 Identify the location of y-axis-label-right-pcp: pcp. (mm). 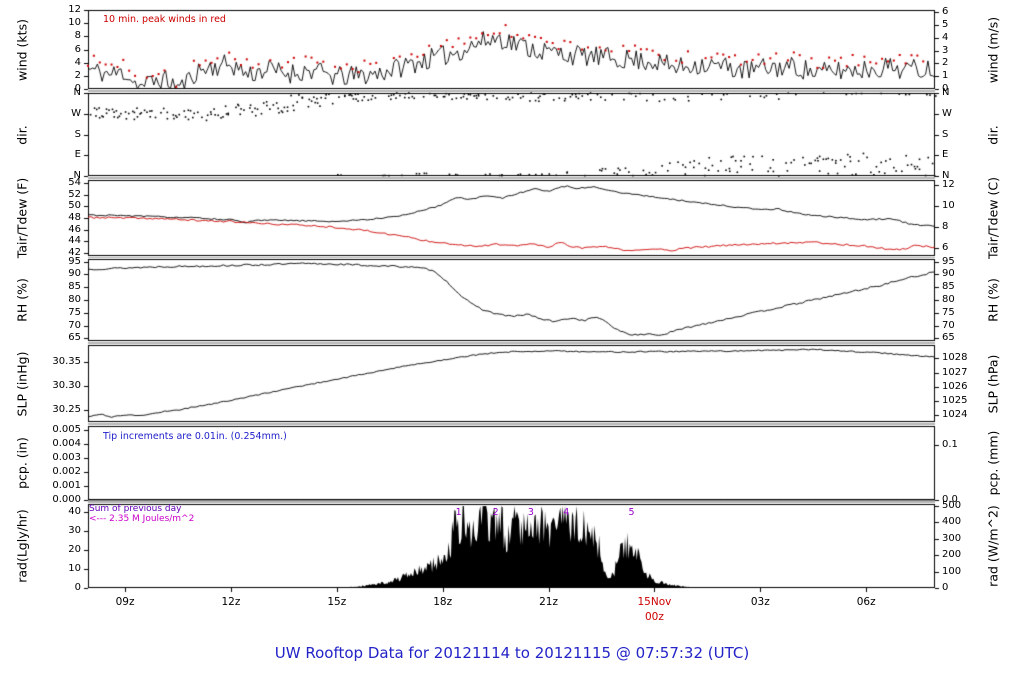
(993, 463).